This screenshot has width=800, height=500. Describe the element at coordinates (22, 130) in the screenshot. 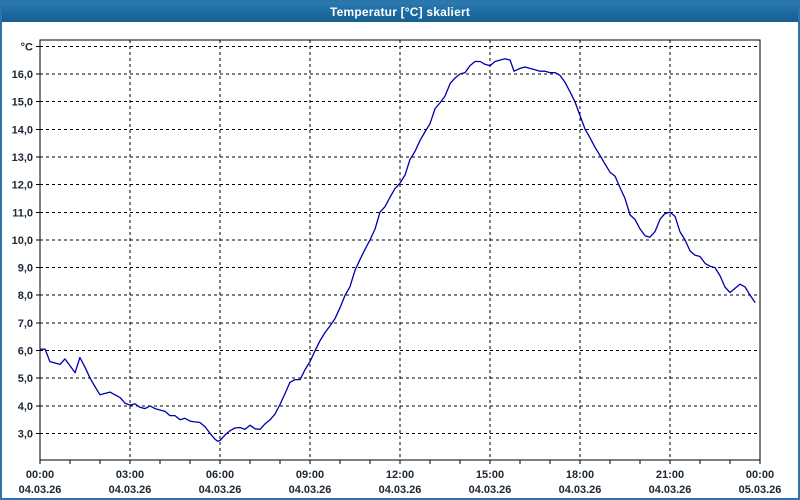

I see `y-tick-label: 14,0` at that location.